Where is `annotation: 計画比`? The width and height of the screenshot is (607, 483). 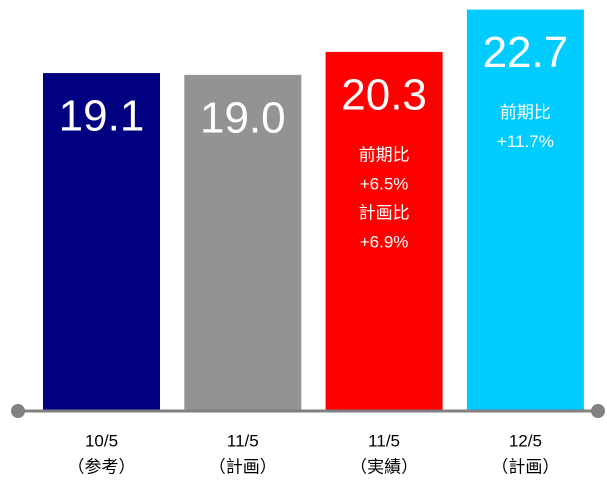 annotation: 計画比 is located at coordinates (384, 212).